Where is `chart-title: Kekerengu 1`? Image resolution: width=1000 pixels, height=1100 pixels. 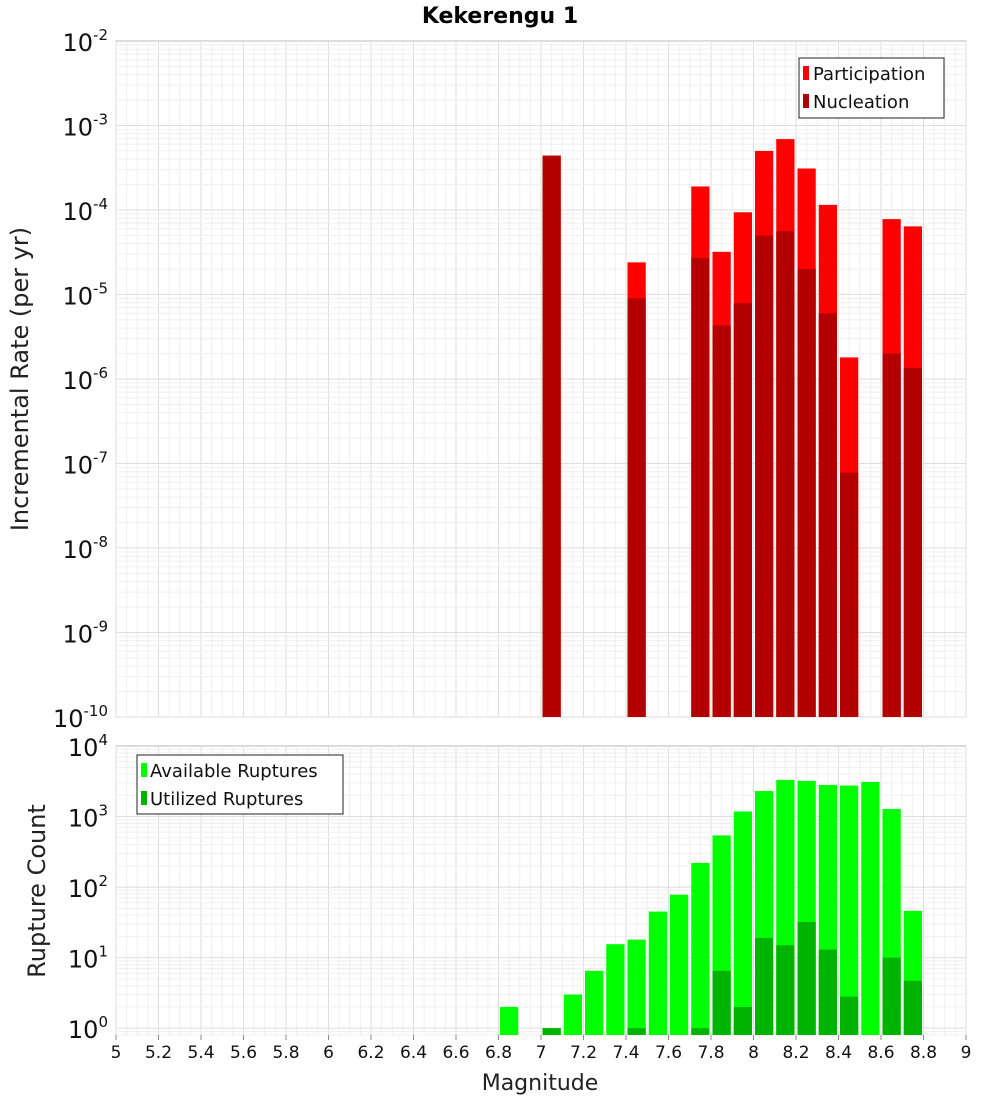
chart-title: Kekerengu 1 is located at coordinates (500, 16).